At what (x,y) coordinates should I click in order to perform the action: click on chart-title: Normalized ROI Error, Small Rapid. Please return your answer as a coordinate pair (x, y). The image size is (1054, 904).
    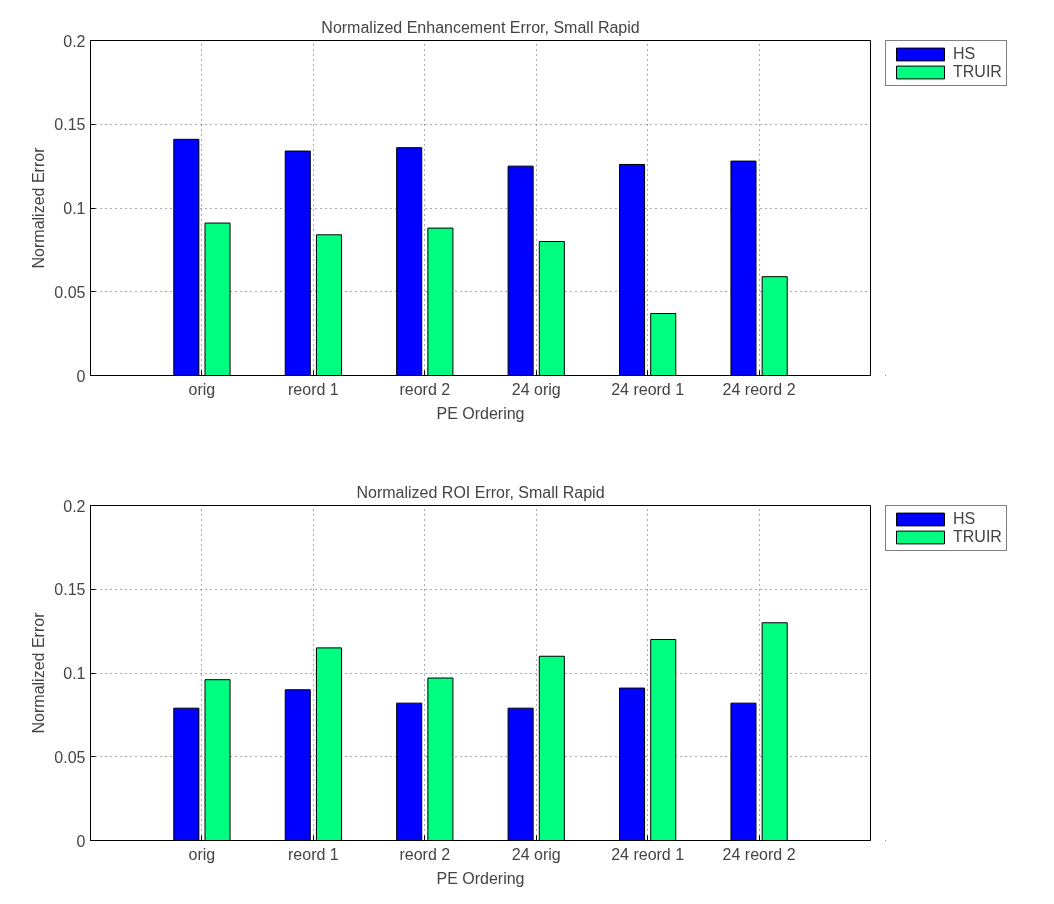
    Looking at the image, I should click on (480, 492).